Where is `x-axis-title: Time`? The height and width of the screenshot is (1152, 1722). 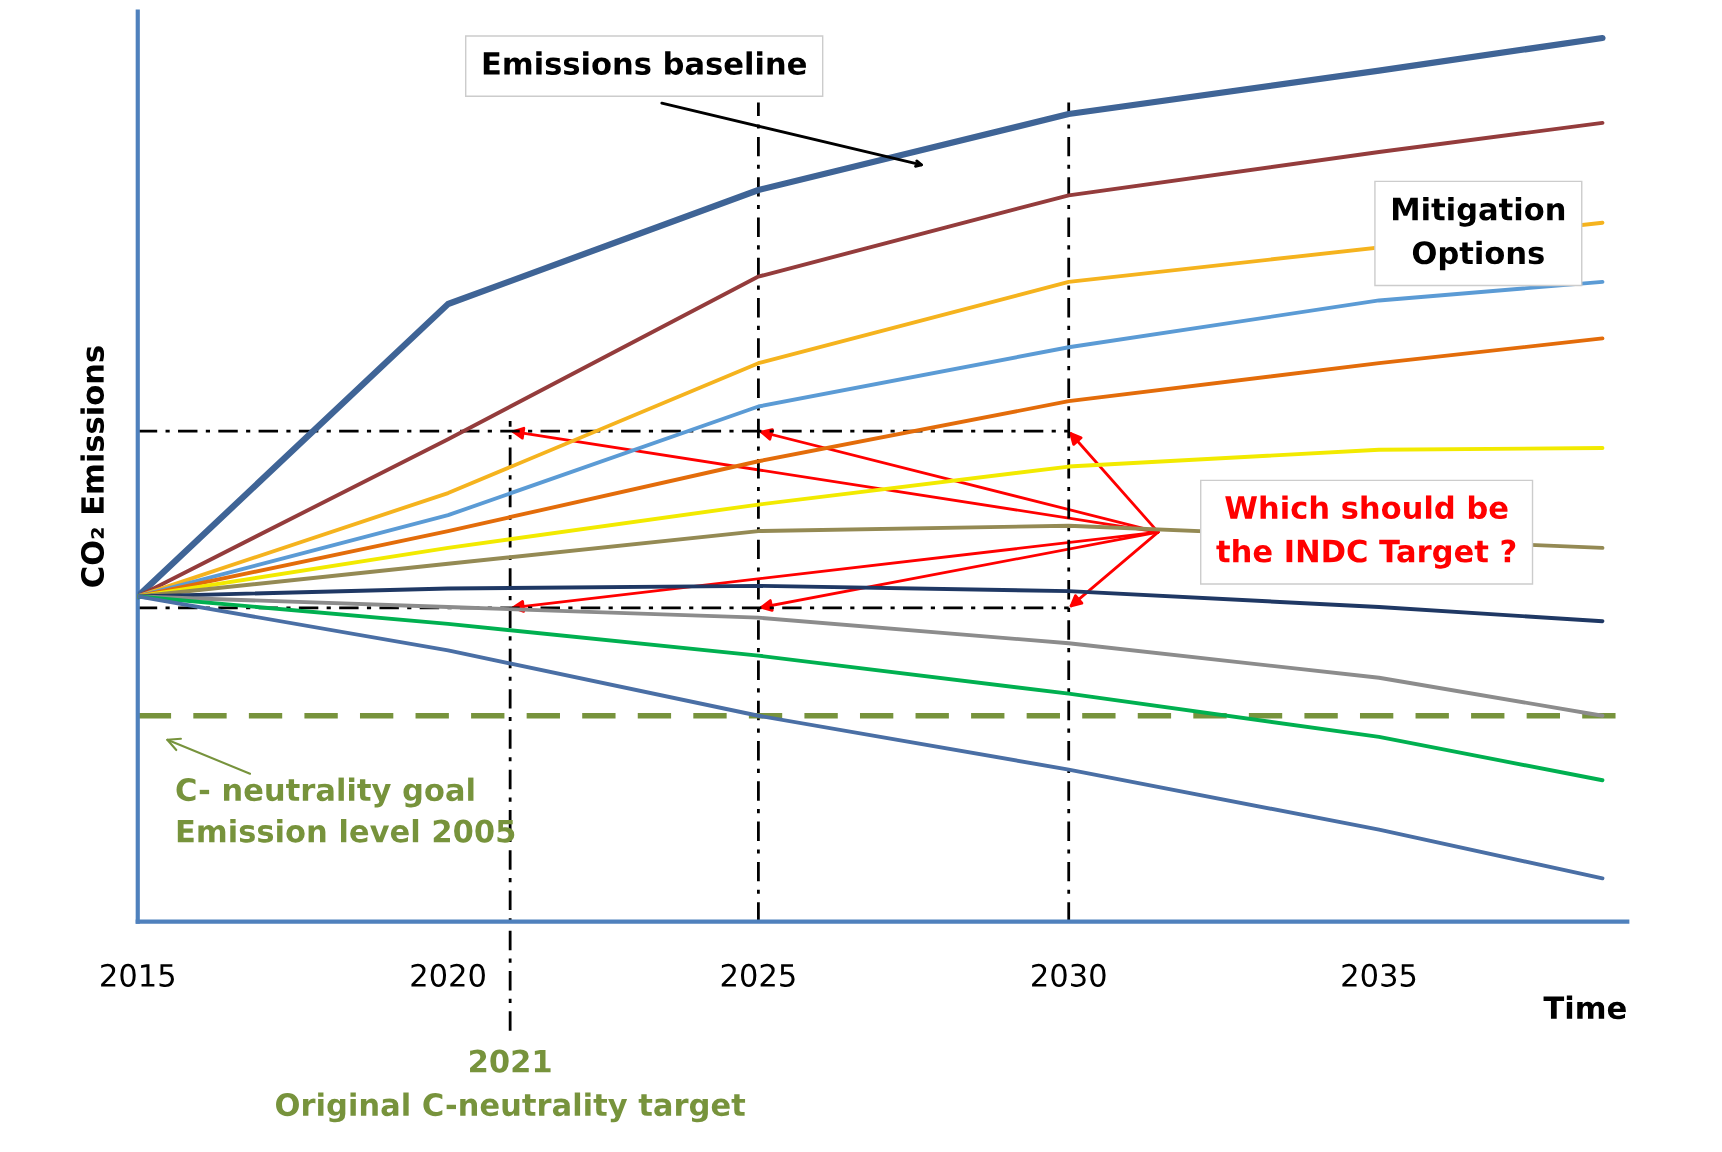 x-axis-title: Time is located at coordinates (1584, 1007).